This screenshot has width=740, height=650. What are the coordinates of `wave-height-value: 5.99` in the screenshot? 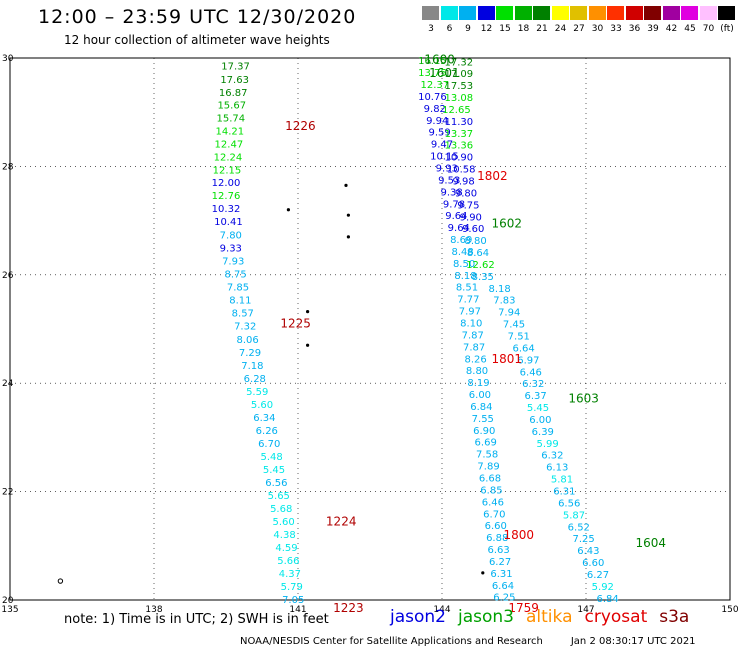 It's located at (547, 444).